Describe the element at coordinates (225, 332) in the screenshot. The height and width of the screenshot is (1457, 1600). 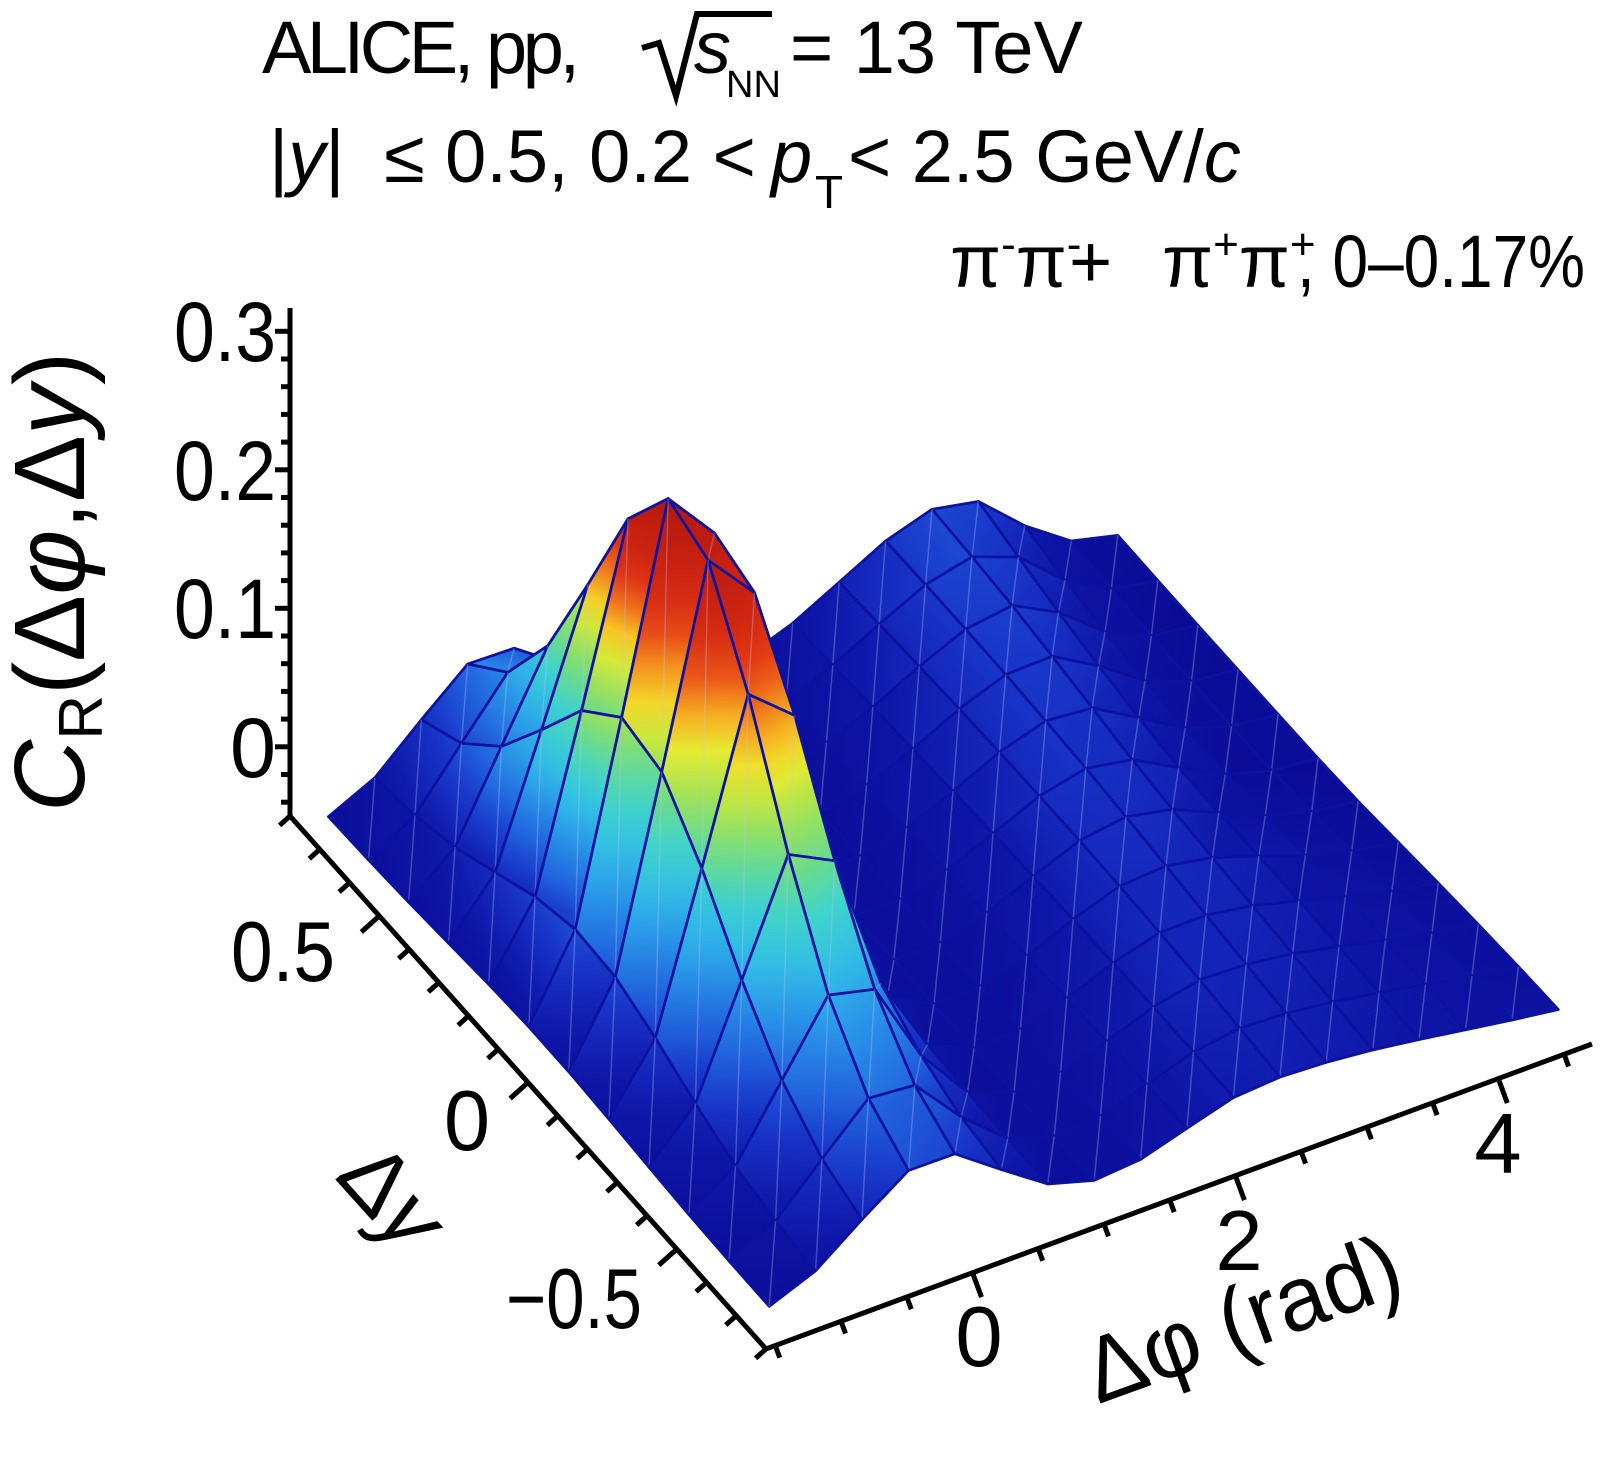
I see `svg-text: 0.3` at that location.